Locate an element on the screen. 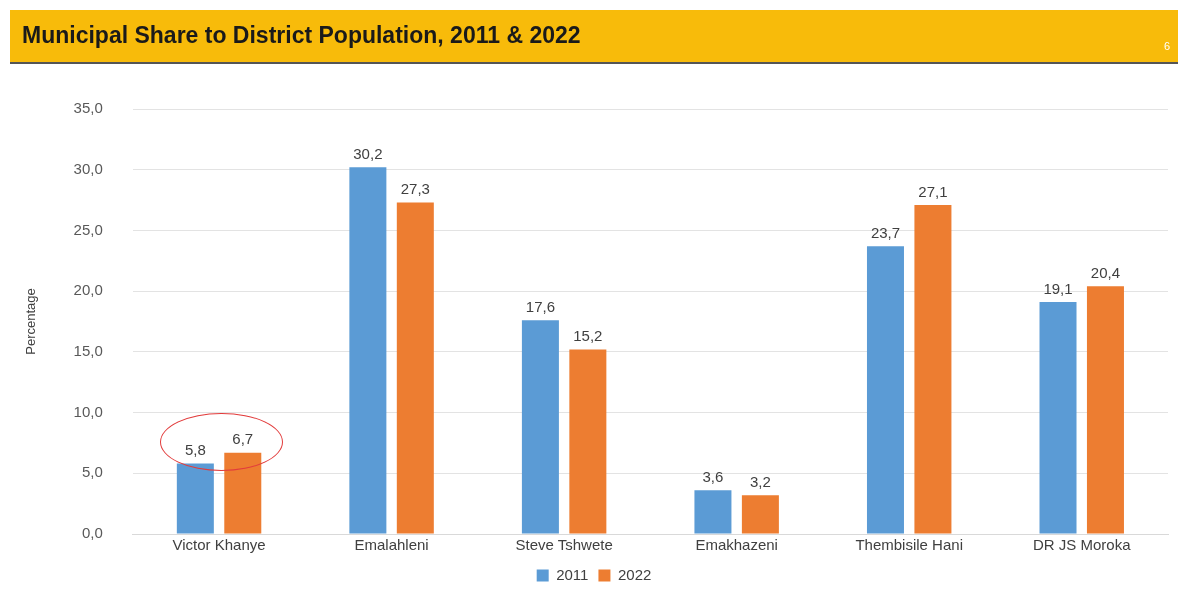 The height and width of the screenshot is (593, 1178). data-label: 19,1 is located at coordinates (1058, 288).